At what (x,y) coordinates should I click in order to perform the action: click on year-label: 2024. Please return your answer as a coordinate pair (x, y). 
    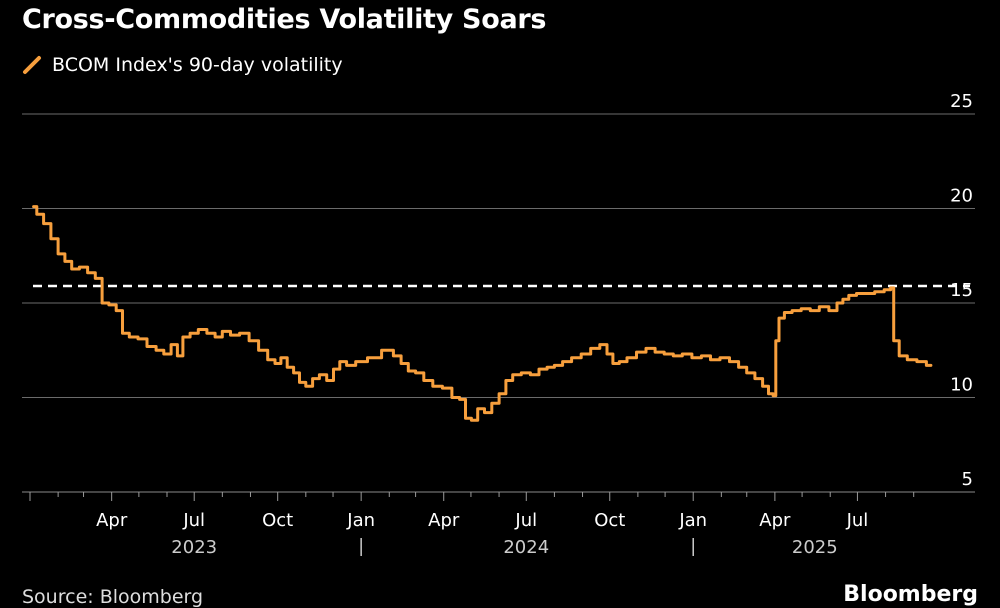
    Looking at the image, I should click on (526, 547).